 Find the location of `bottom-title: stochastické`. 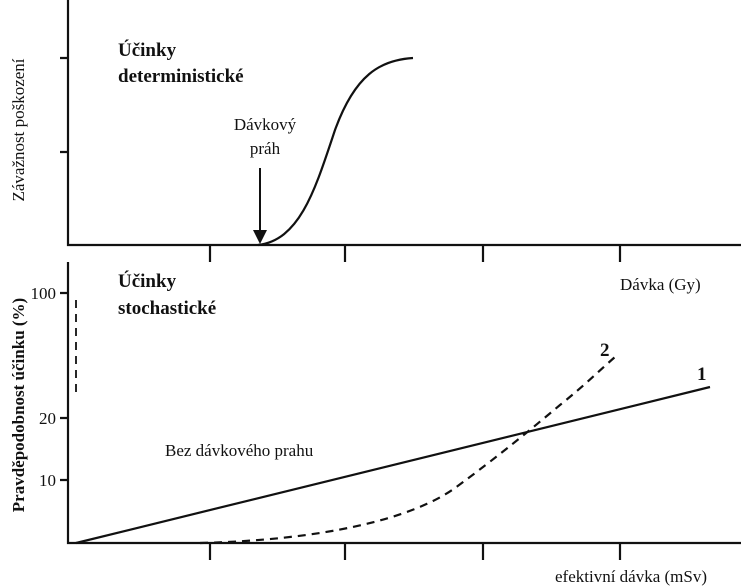

bottom-title: stochastické is located at coordinates (167, 308).